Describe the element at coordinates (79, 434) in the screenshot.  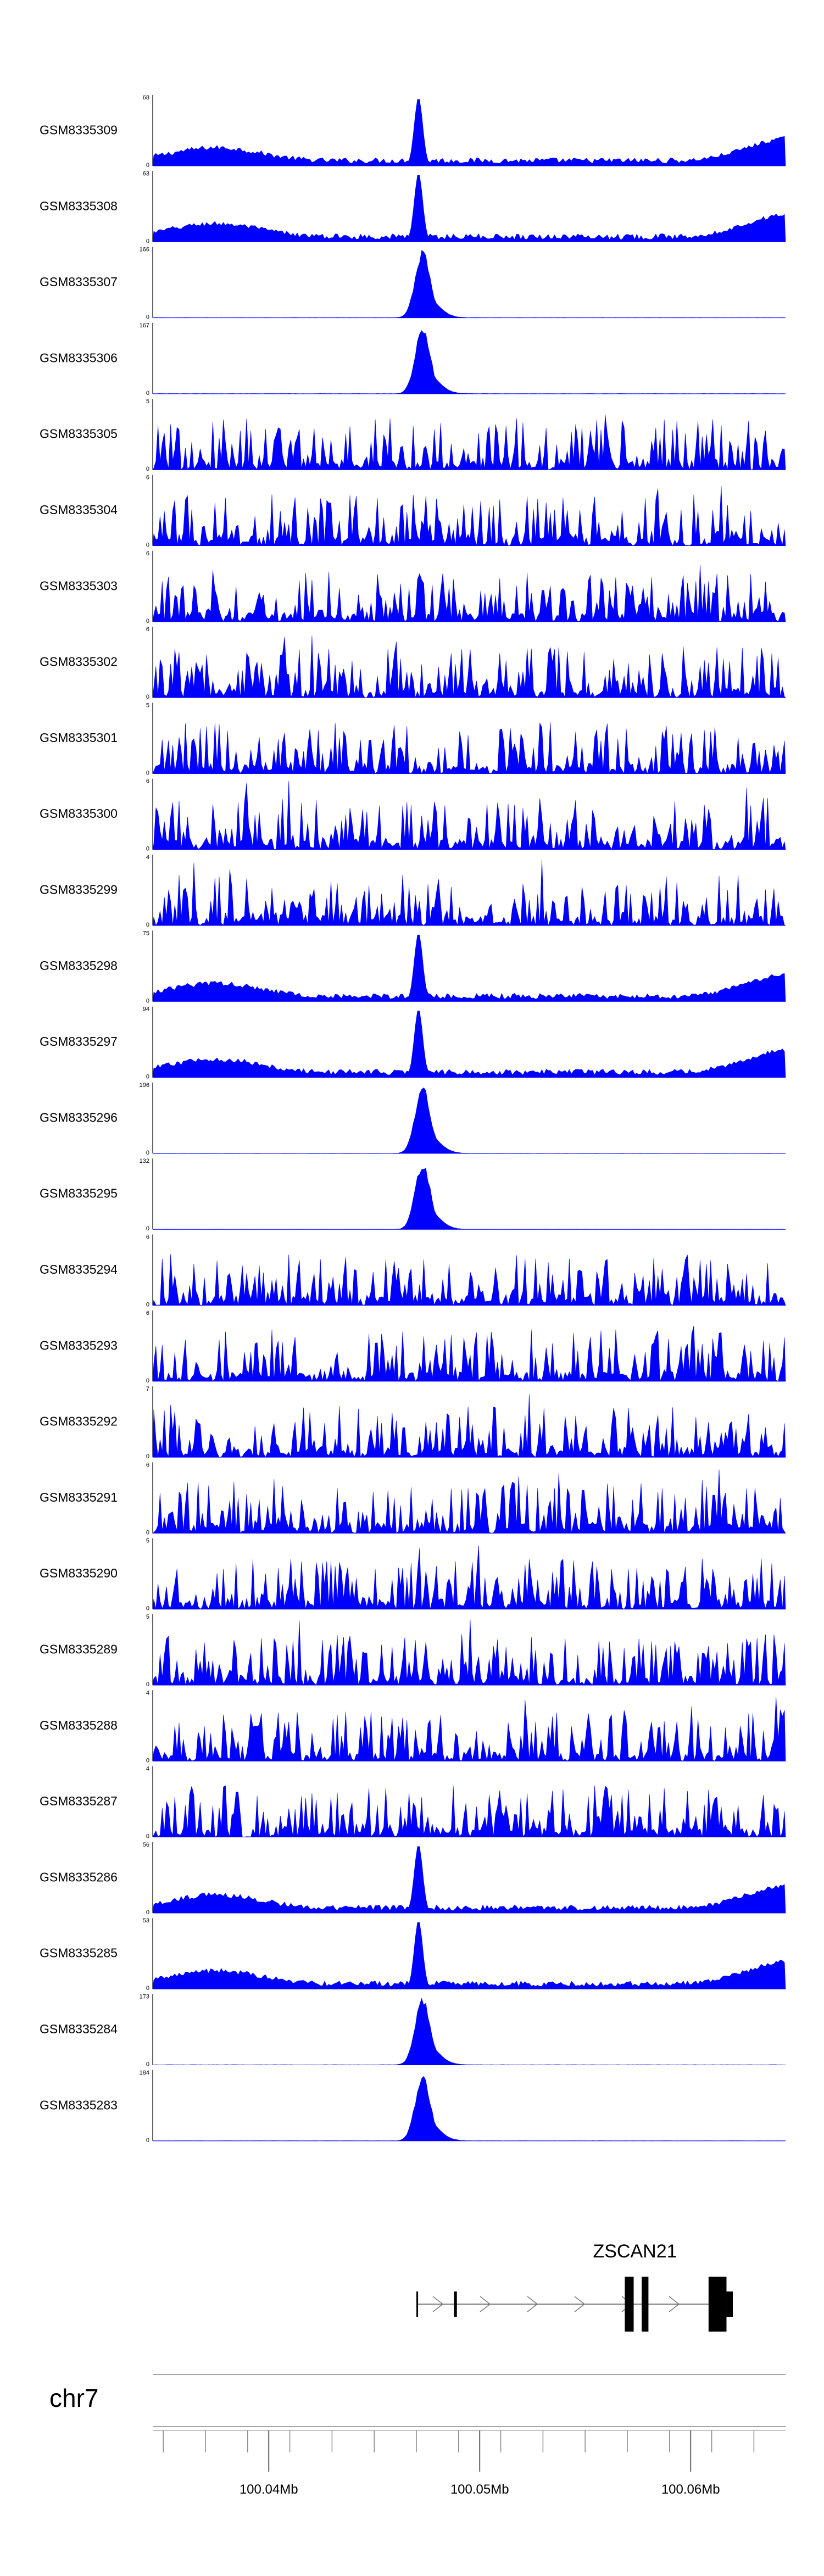
I see `track-label: GSM8335305` at that location.